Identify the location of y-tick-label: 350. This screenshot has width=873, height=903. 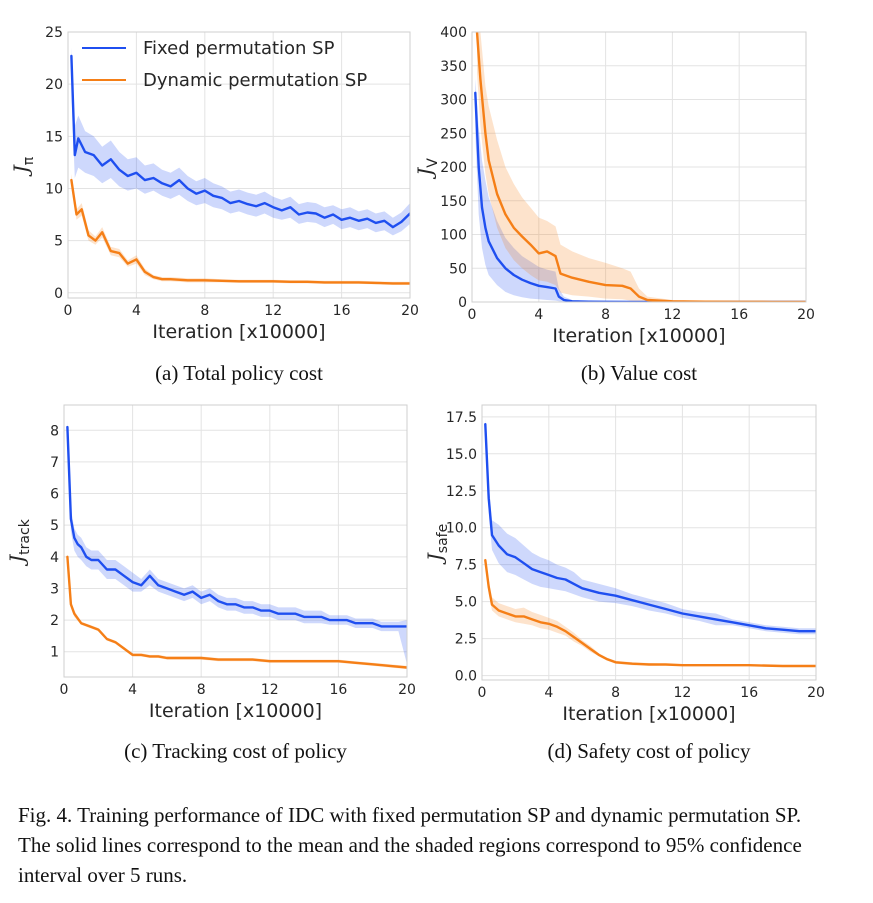
(453, 67).